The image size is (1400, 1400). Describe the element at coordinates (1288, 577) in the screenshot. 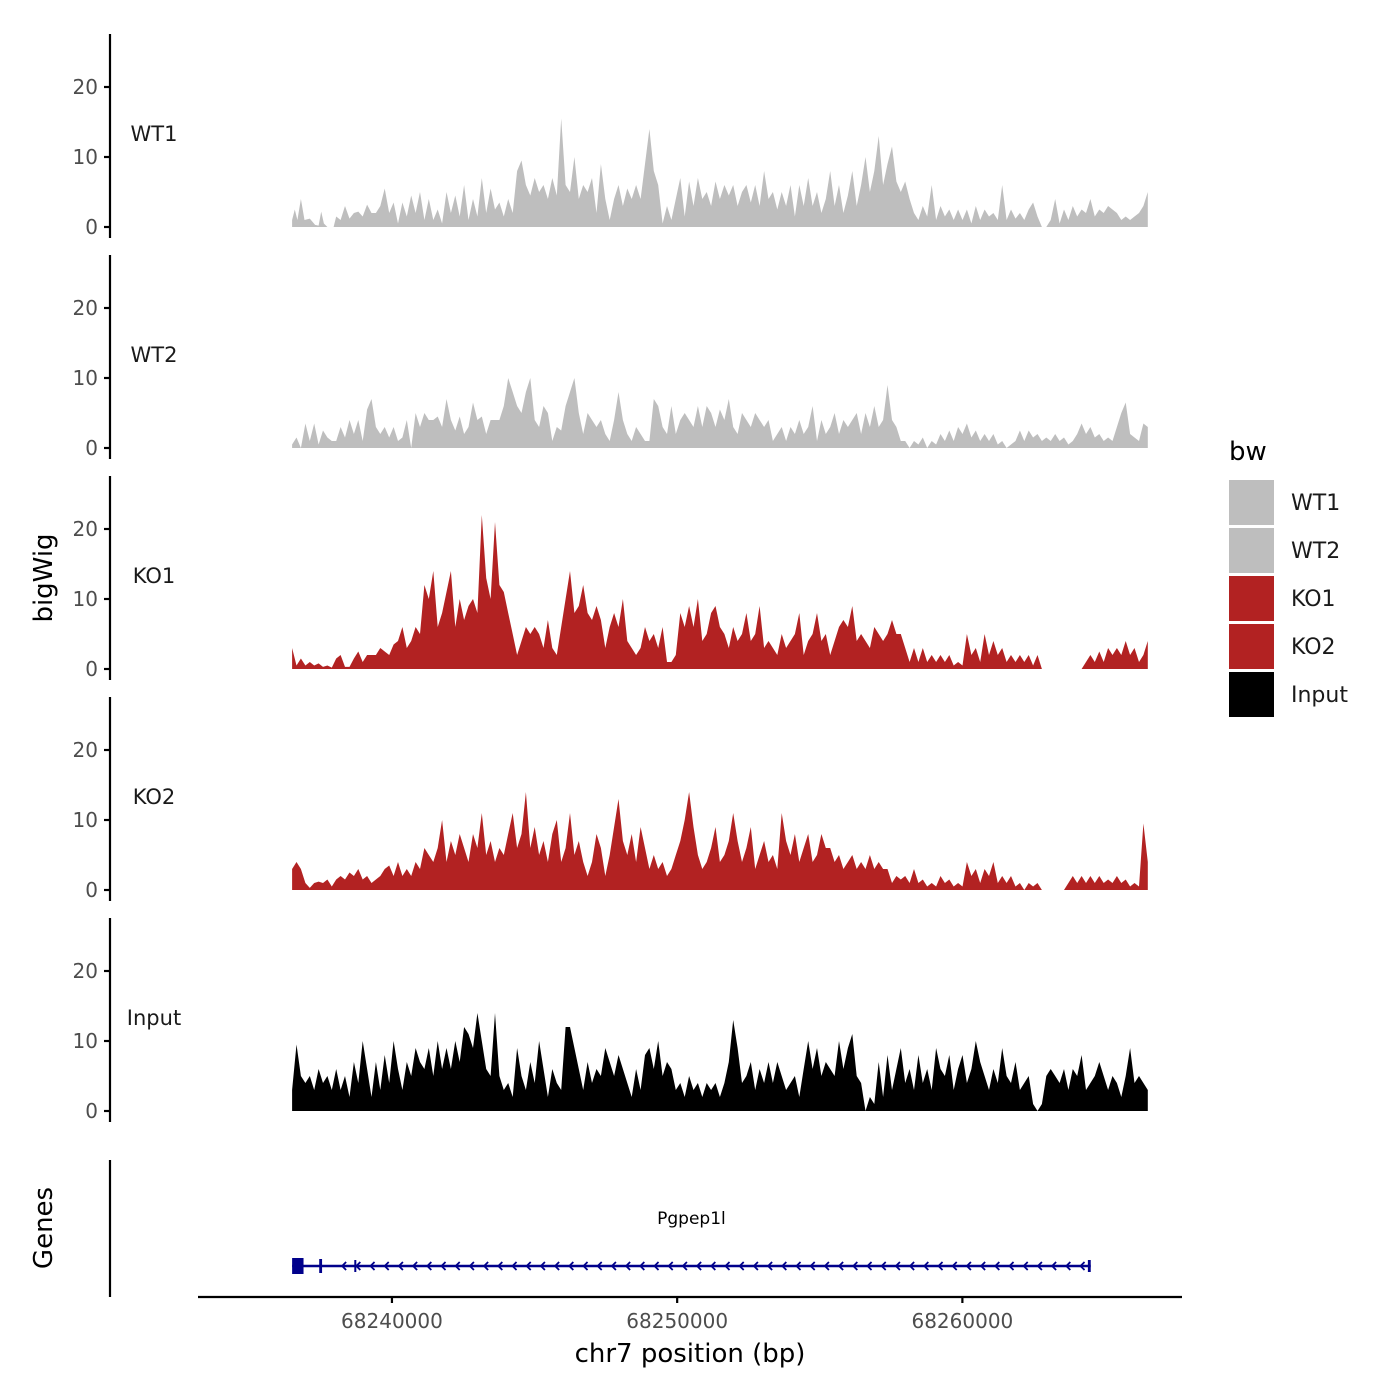

I see `legend: bw WT1 WT2 KO1 KO2 Input` at that location.